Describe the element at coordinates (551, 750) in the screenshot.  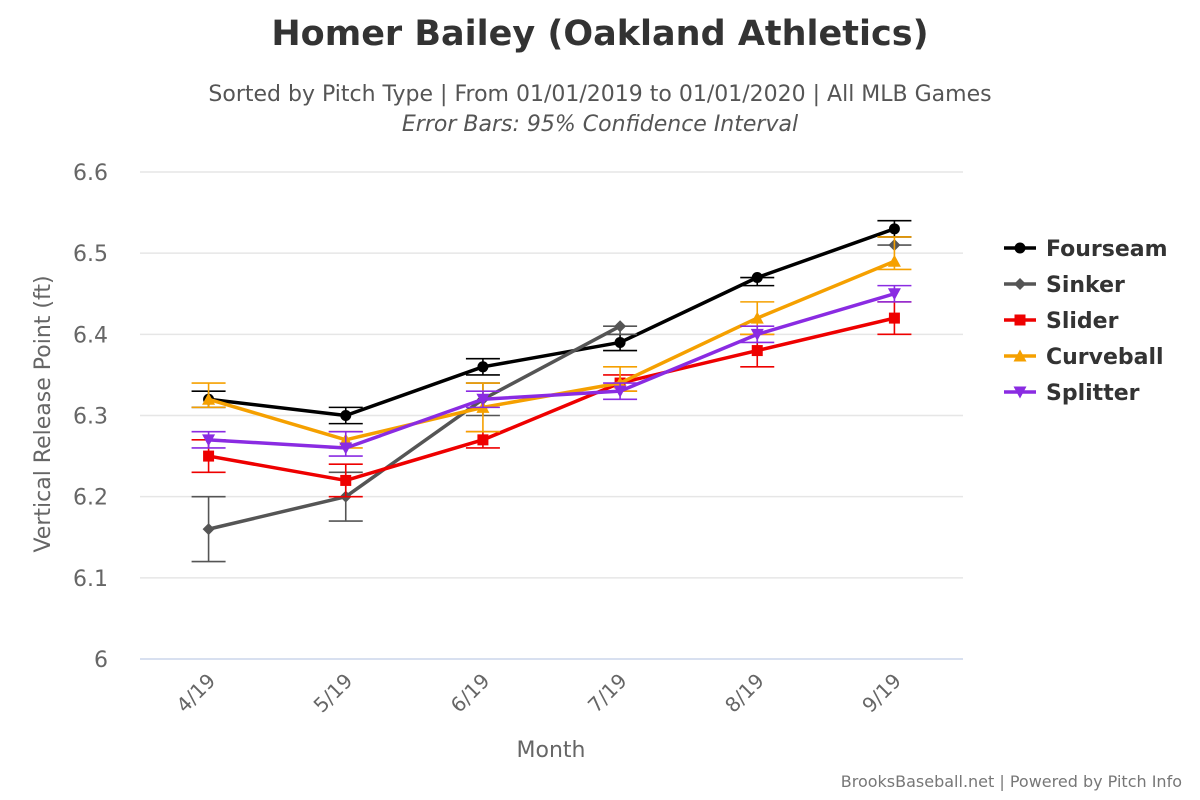
I see `x-axis-label: Month` at that location.